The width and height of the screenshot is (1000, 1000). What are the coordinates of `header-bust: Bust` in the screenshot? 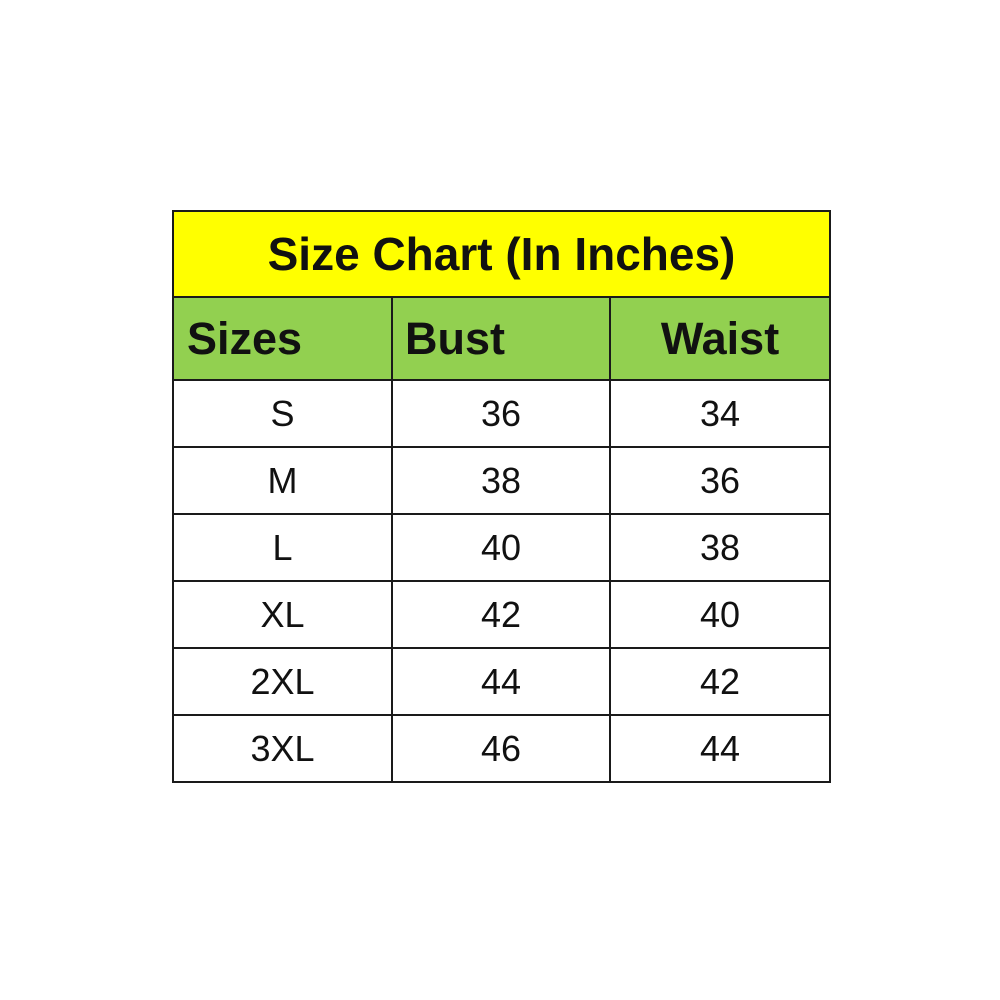 It's located at (501, 338).